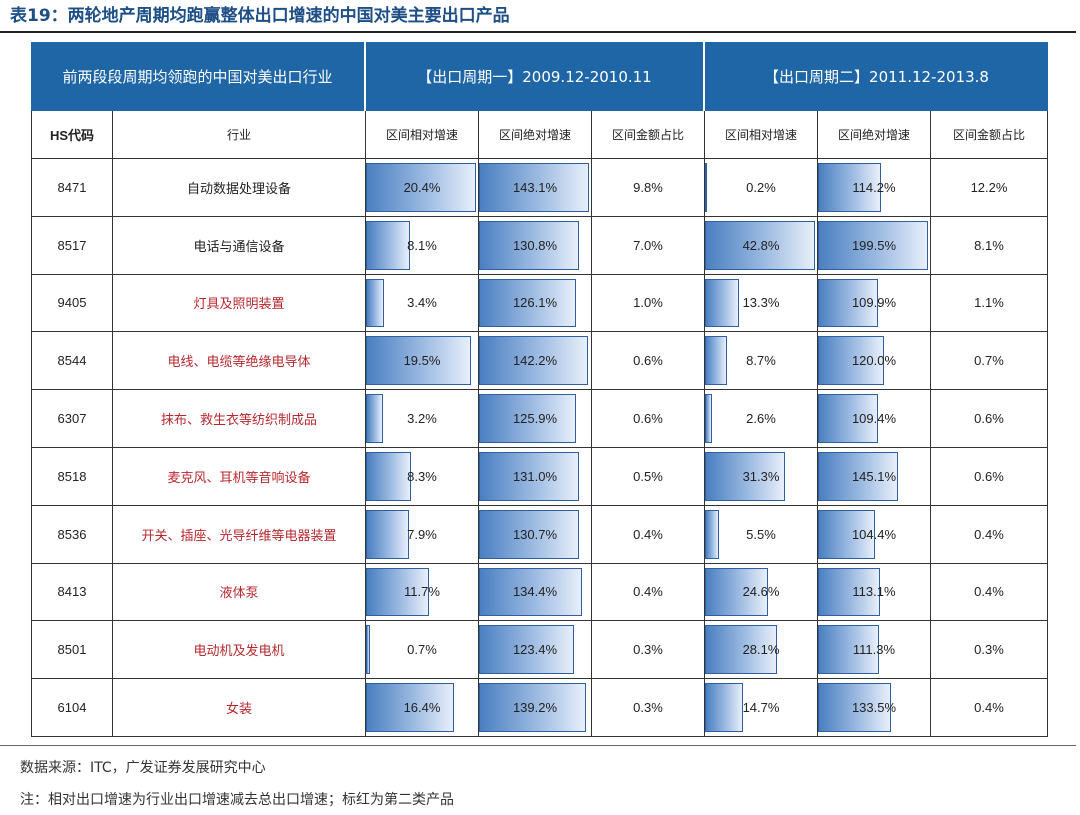 The height and width of the screenshot is (815, 1080). What do you see at coordinates (239, 361) in the screenshot?
I see `industry-name: 电线、电缆等绝缘电导体` at bounding box center [239, 361].